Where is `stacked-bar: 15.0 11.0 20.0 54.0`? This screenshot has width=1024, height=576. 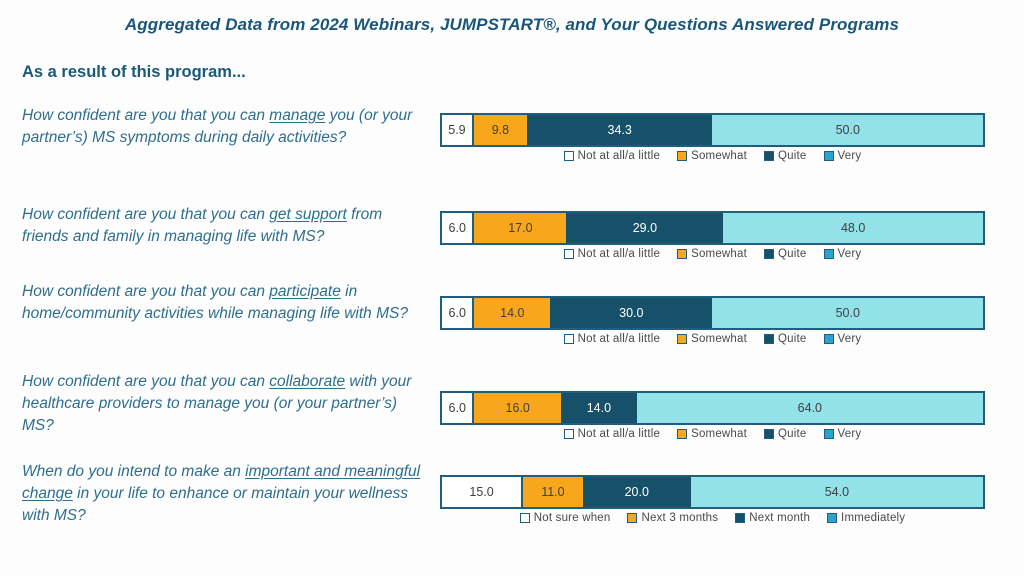 stacked-bar: 15.0 11.0 20.0 54.0 is located at coordinates (712, 492).